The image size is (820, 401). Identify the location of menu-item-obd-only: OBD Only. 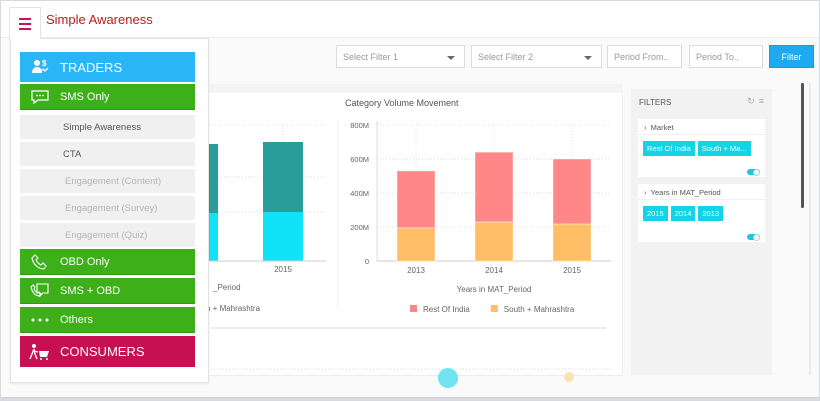
(107, 262).